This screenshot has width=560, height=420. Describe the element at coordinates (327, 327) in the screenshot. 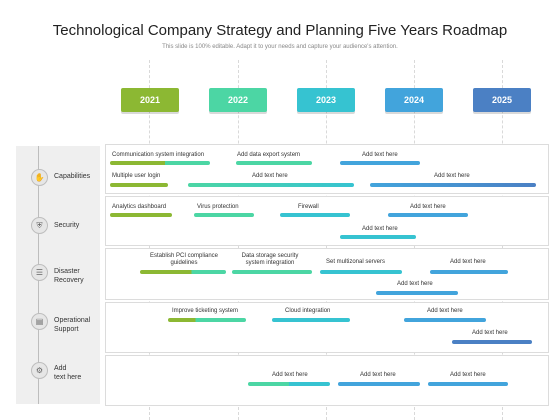

I see `row-panel-operational-support` at that location.